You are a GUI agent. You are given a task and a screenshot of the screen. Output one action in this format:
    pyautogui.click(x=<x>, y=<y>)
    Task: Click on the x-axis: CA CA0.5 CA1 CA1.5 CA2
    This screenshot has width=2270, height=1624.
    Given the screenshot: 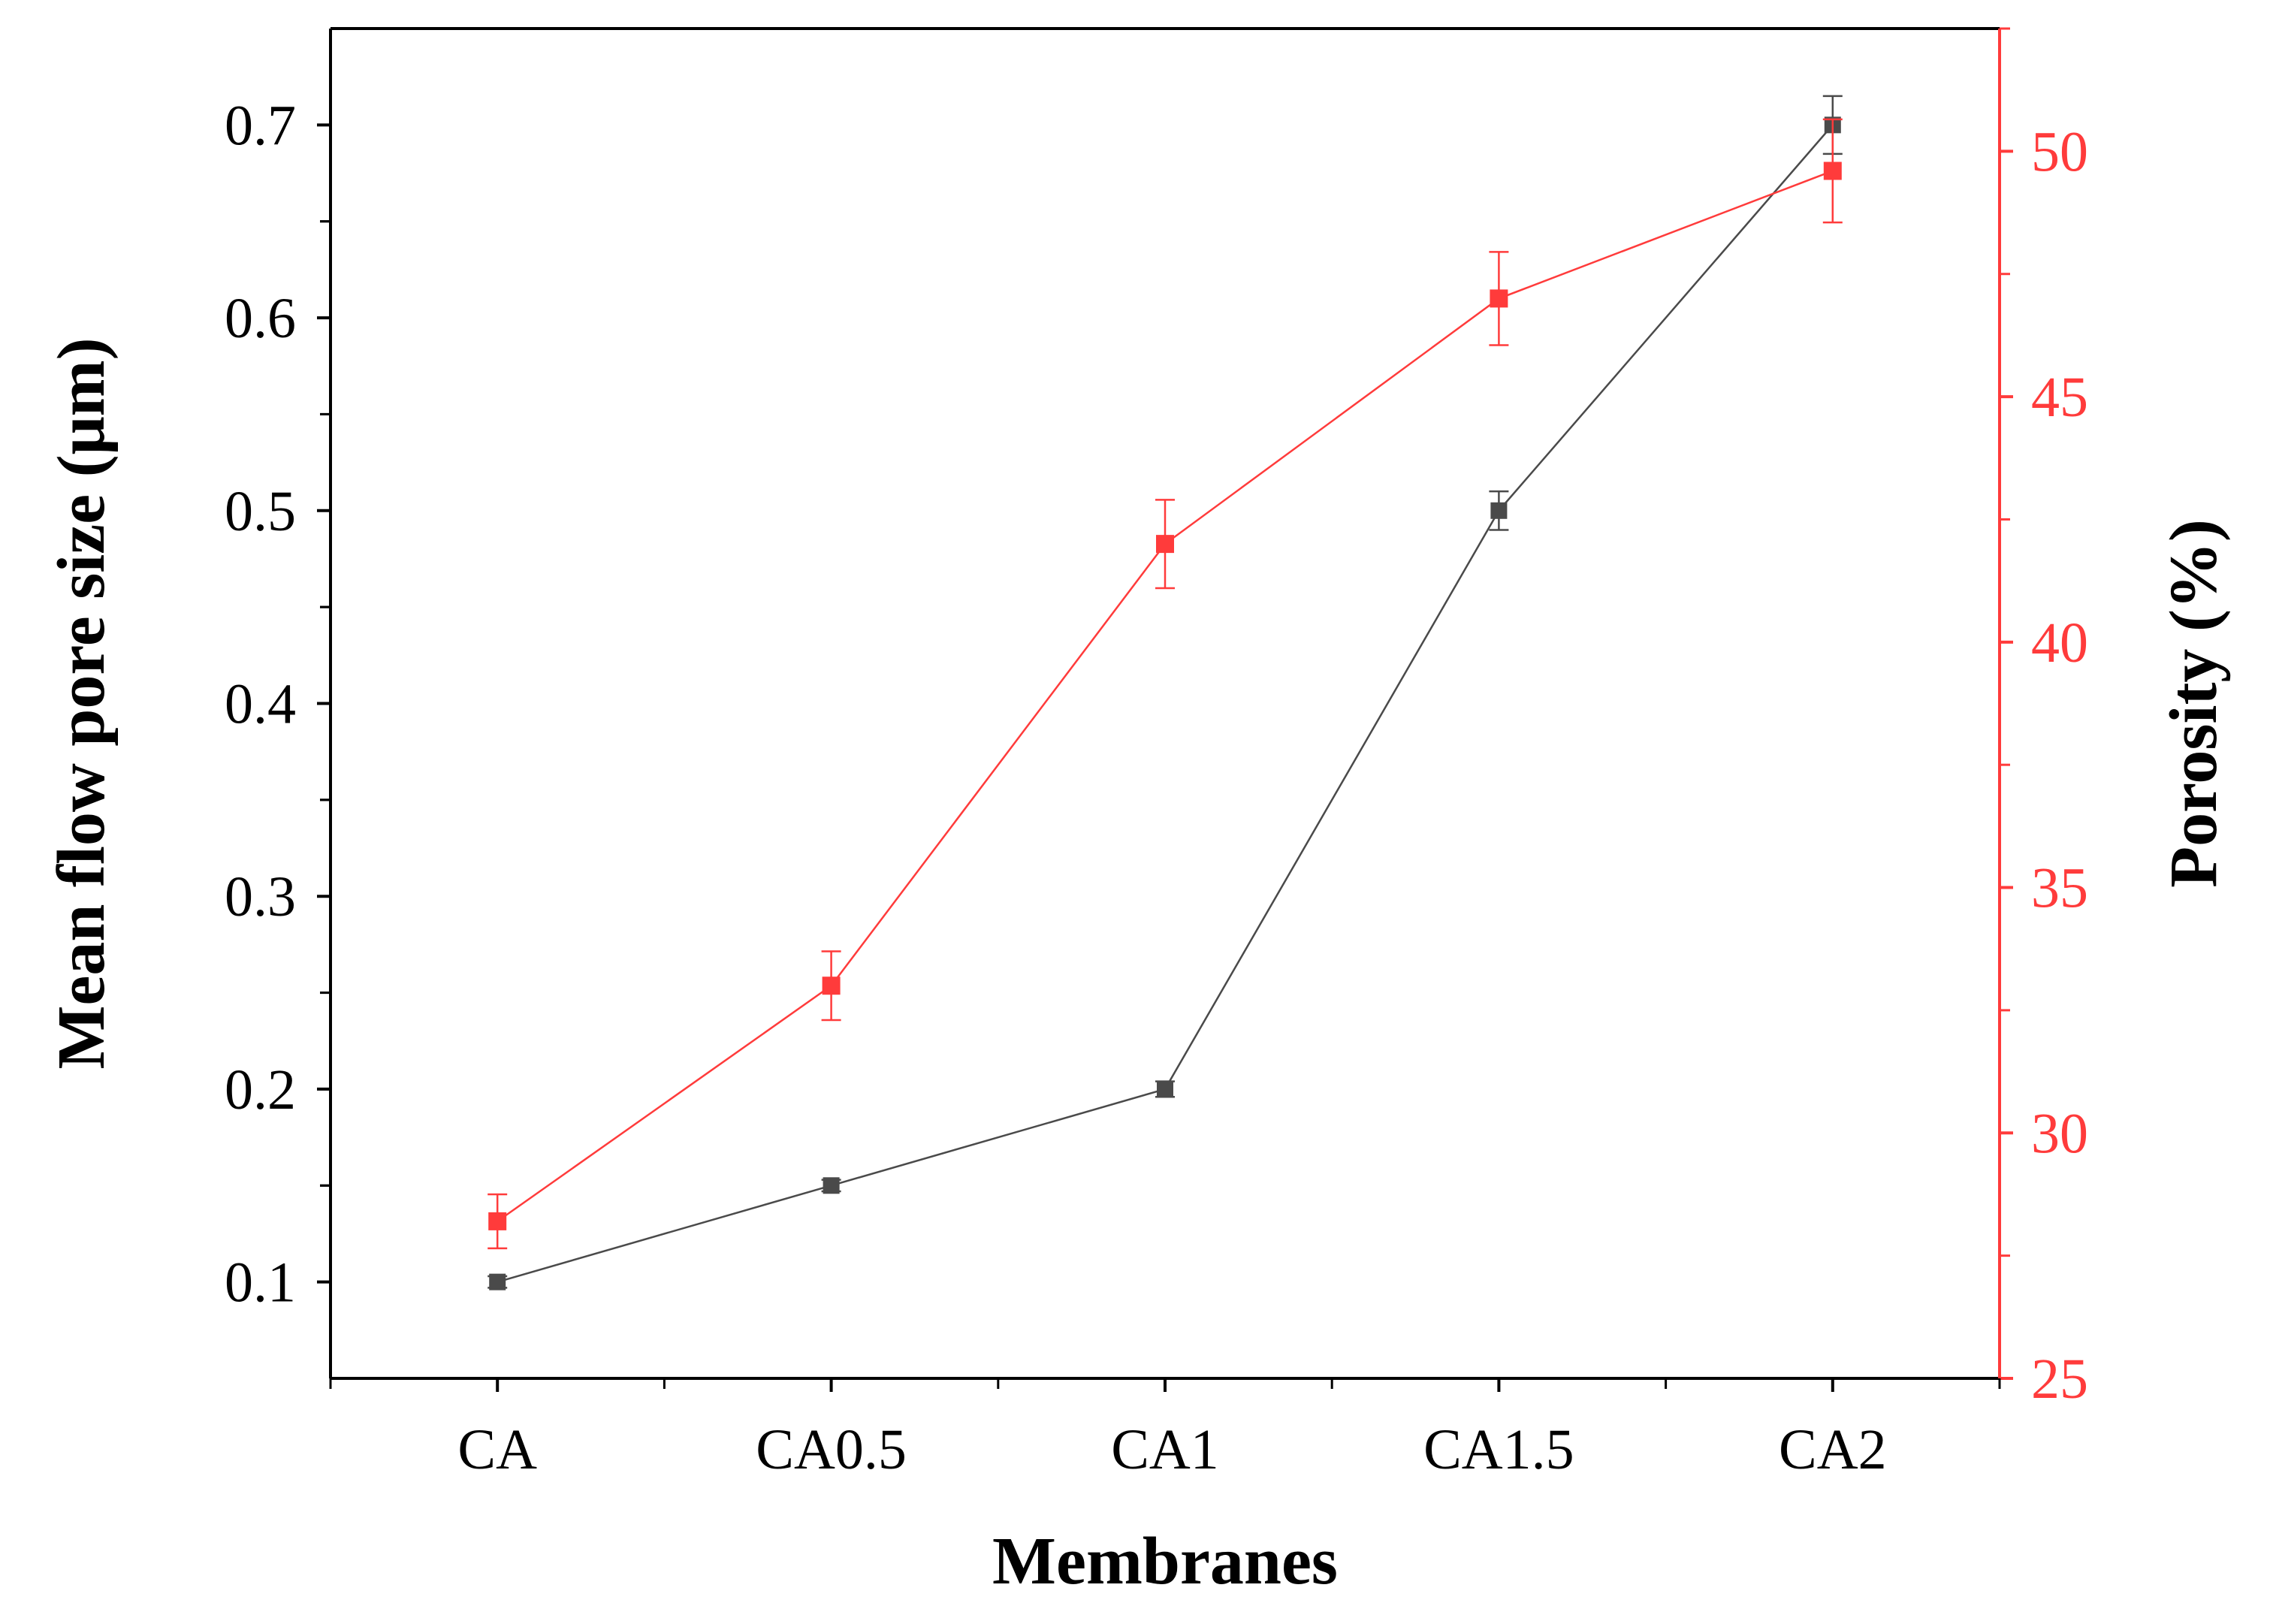 What is the action you would take?
    pyautogui.click(x=1165, y=1429)
    